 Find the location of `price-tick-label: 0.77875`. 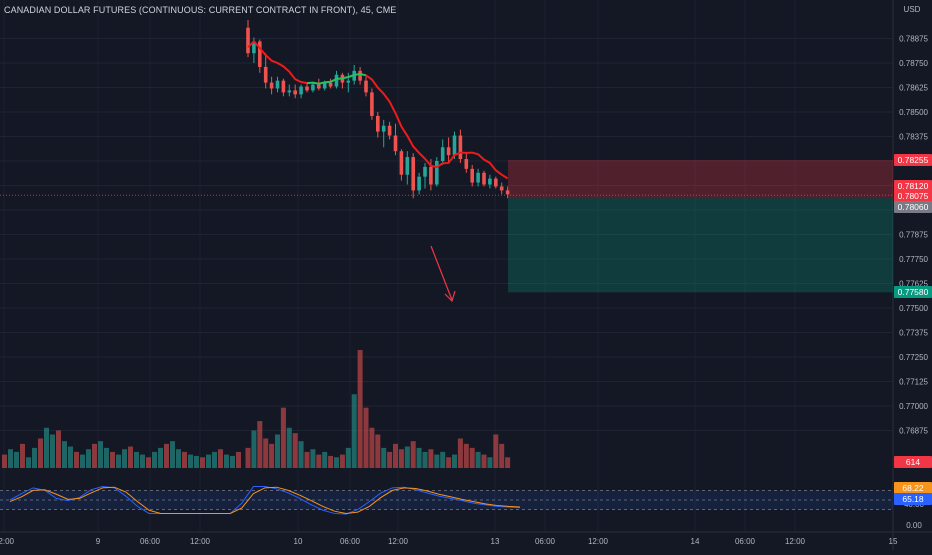

price-tick-label: 0.77875 is located at coordinates (913, 235).